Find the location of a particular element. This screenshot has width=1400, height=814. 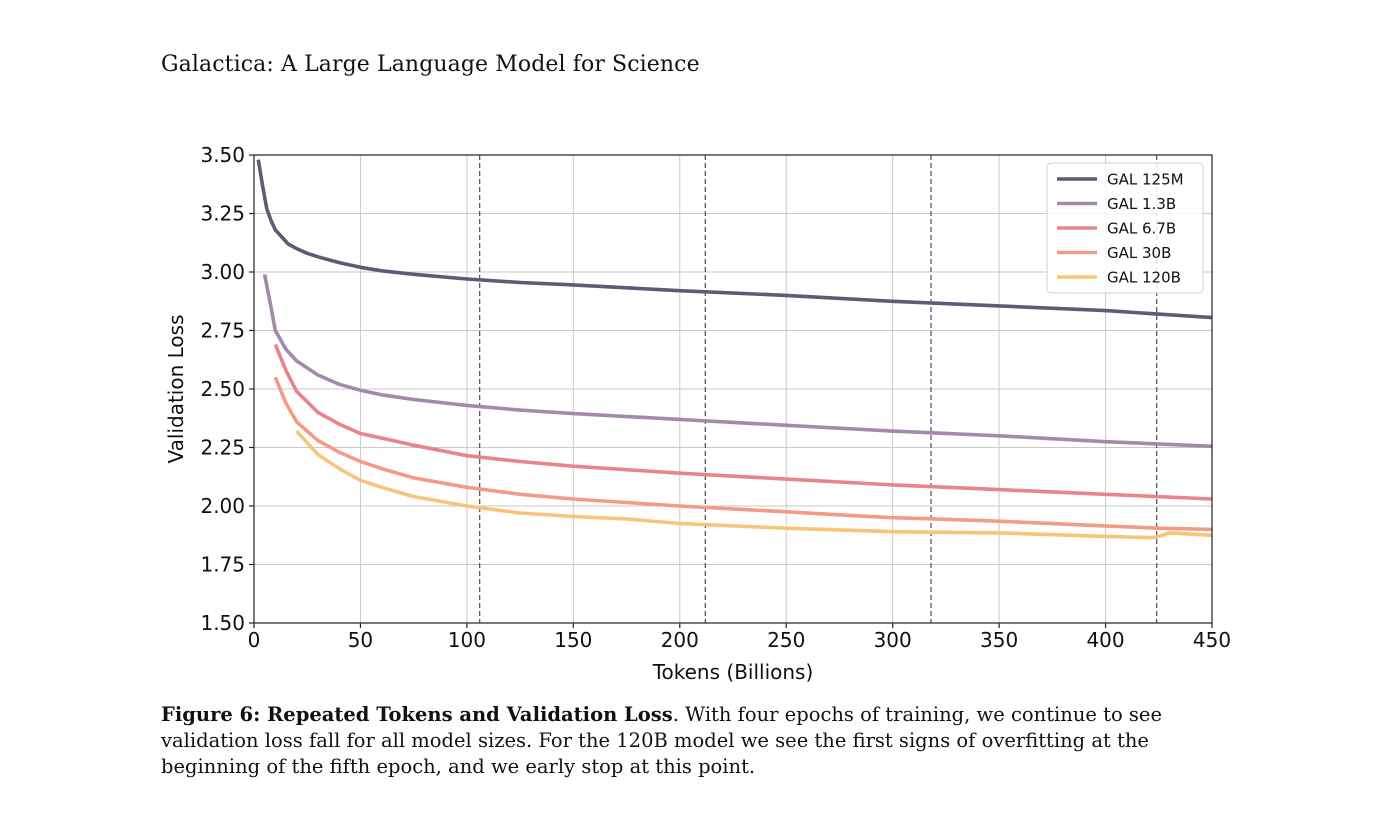

legend-label: GAL 125M is located at coordinates (1145, 180).